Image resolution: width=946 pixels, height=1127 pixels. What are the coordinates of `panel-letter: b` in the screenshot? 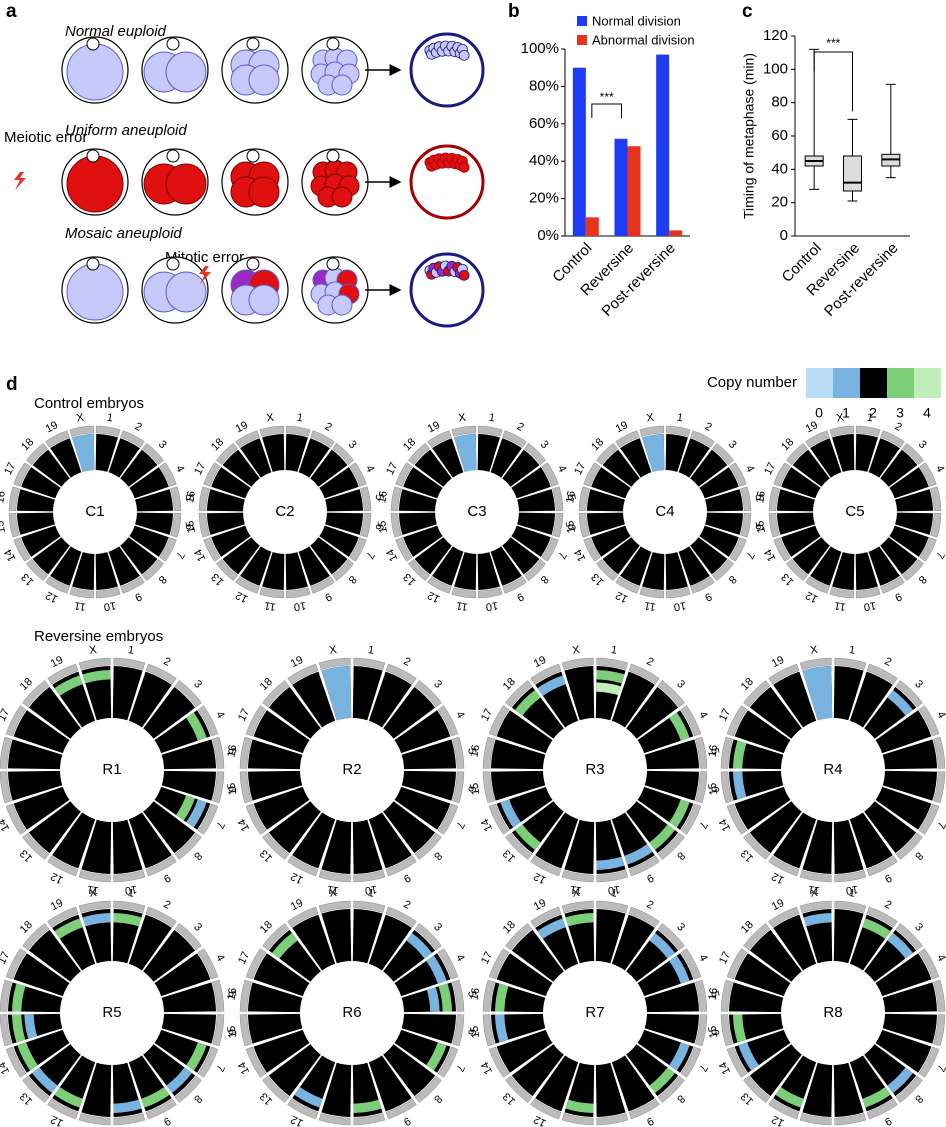 It's located at (514, 11).